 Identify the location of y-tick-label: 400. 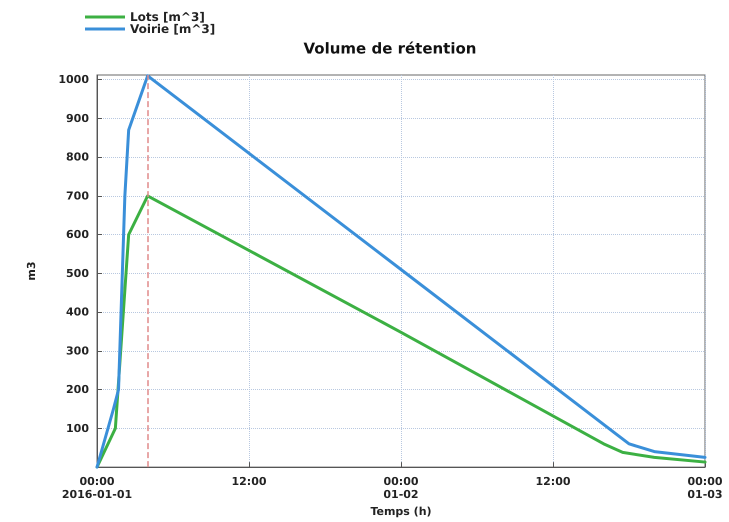
(78, 312).